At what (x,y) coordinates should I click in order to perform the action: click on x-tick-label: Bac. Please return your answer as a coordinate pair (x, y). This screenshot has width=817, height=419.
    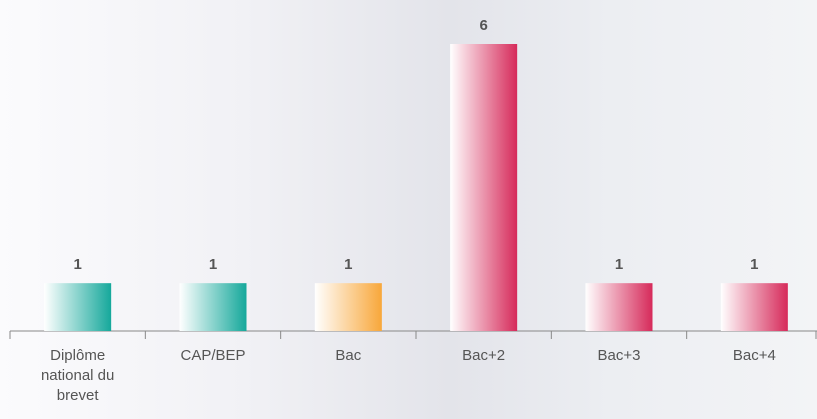
    Looking at the image, I should click on (348, 355).